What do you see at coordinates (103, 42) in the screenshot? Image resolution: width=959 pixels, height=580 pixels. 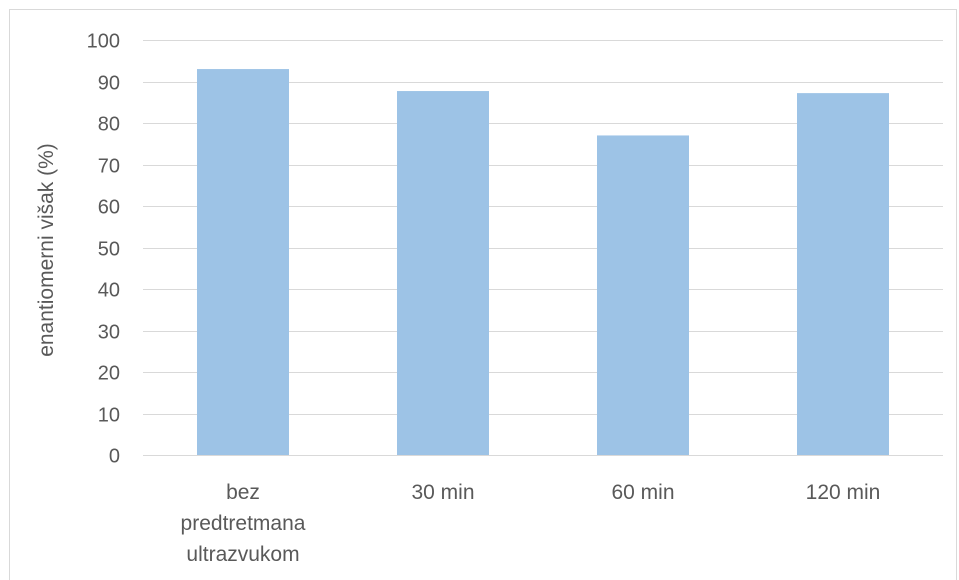 I see `y-tick-label: 100` at bounding box center [103, 42].